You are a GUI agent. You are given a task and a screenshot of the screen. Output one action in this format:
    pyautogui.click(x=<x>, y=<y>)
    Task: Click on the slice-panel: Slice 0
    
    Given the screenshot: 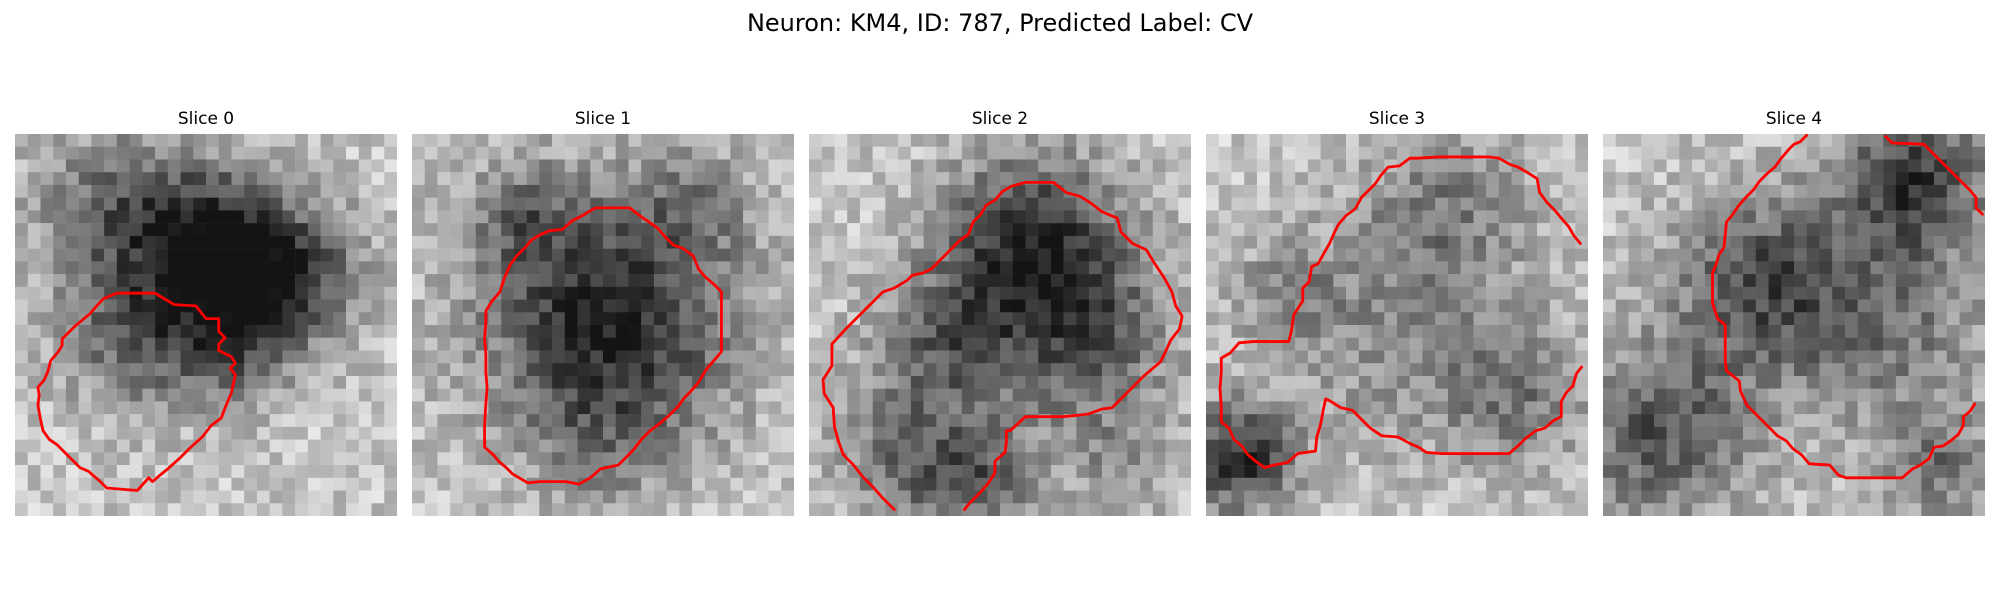 What is the action you would take?
    pyautogui.click(x=206, y=312)
    